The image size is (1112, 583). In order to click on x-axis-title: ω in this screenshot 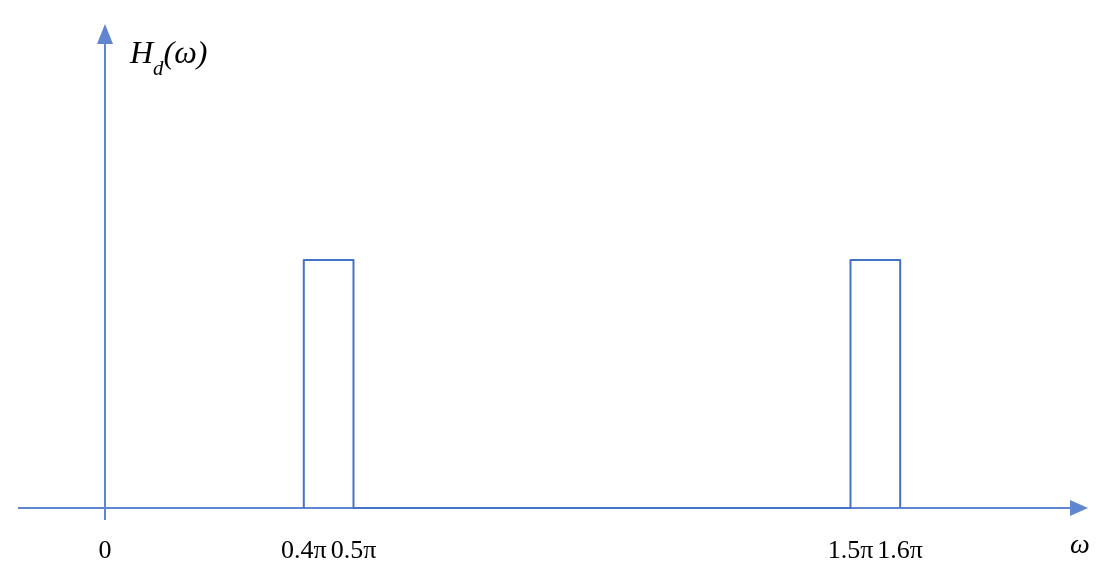, I will do `click(1080, 543)`.